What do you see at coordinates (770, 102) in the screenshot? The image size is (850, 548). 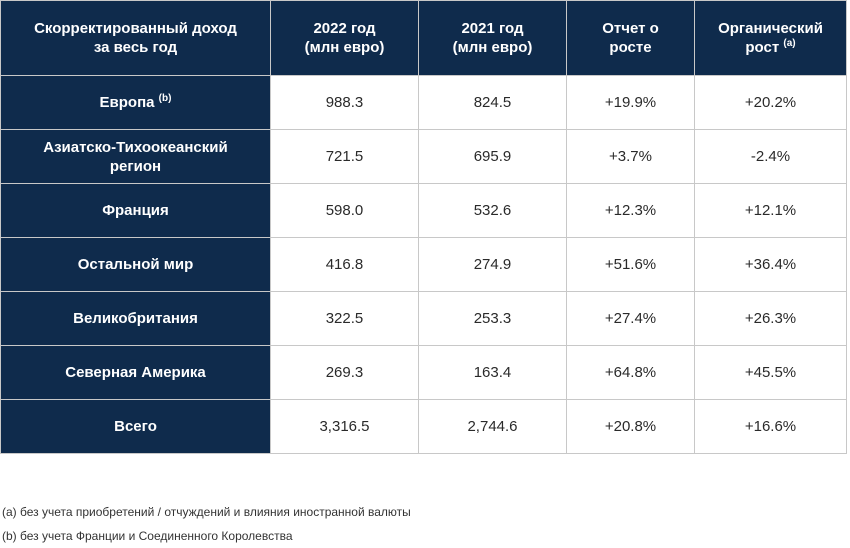 I see `value-cell-organic: +20.2%` at bounding box center [770, 102].